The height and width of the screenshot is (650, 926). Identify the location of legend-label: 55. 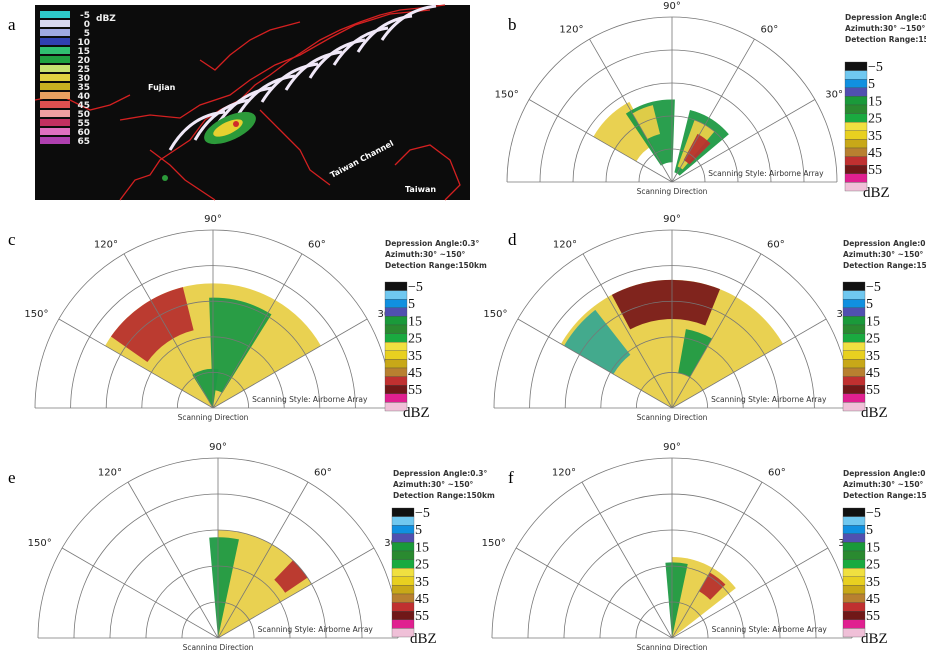
(875, 170).